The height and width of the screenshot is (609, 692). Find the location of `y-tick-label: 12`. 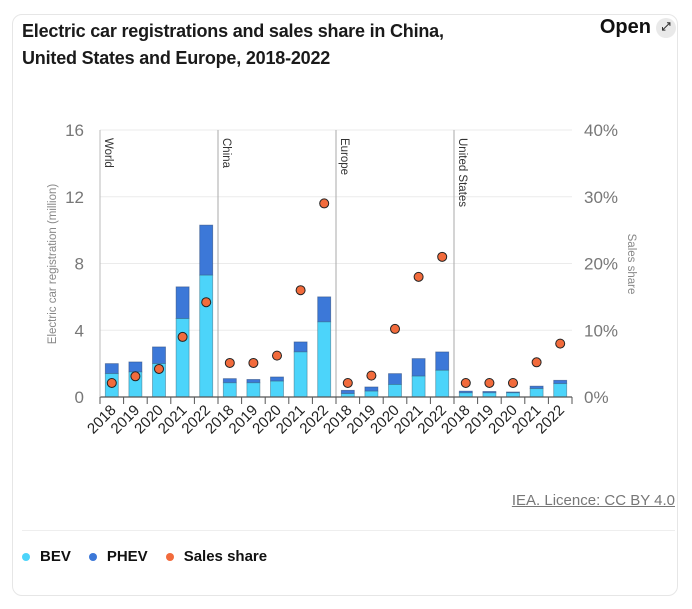

y-tick-label: 12 is located at coordinates (74, 197).